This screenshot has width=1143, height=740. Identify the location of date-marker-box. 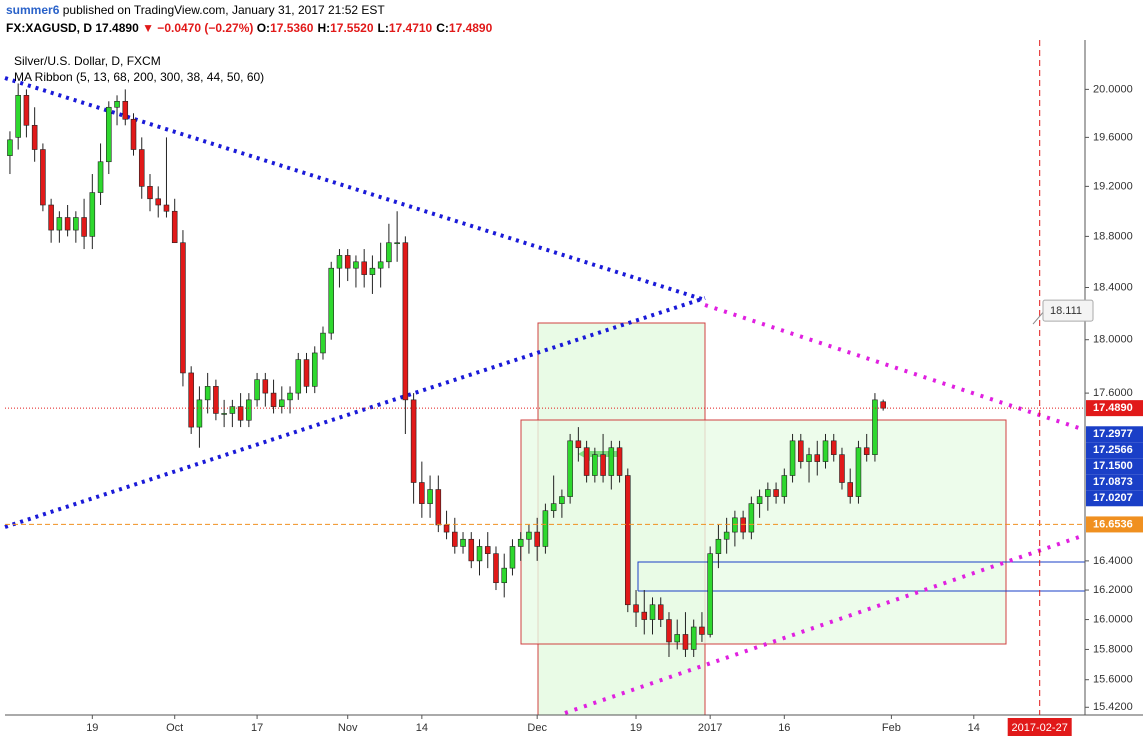
(1039, 727).